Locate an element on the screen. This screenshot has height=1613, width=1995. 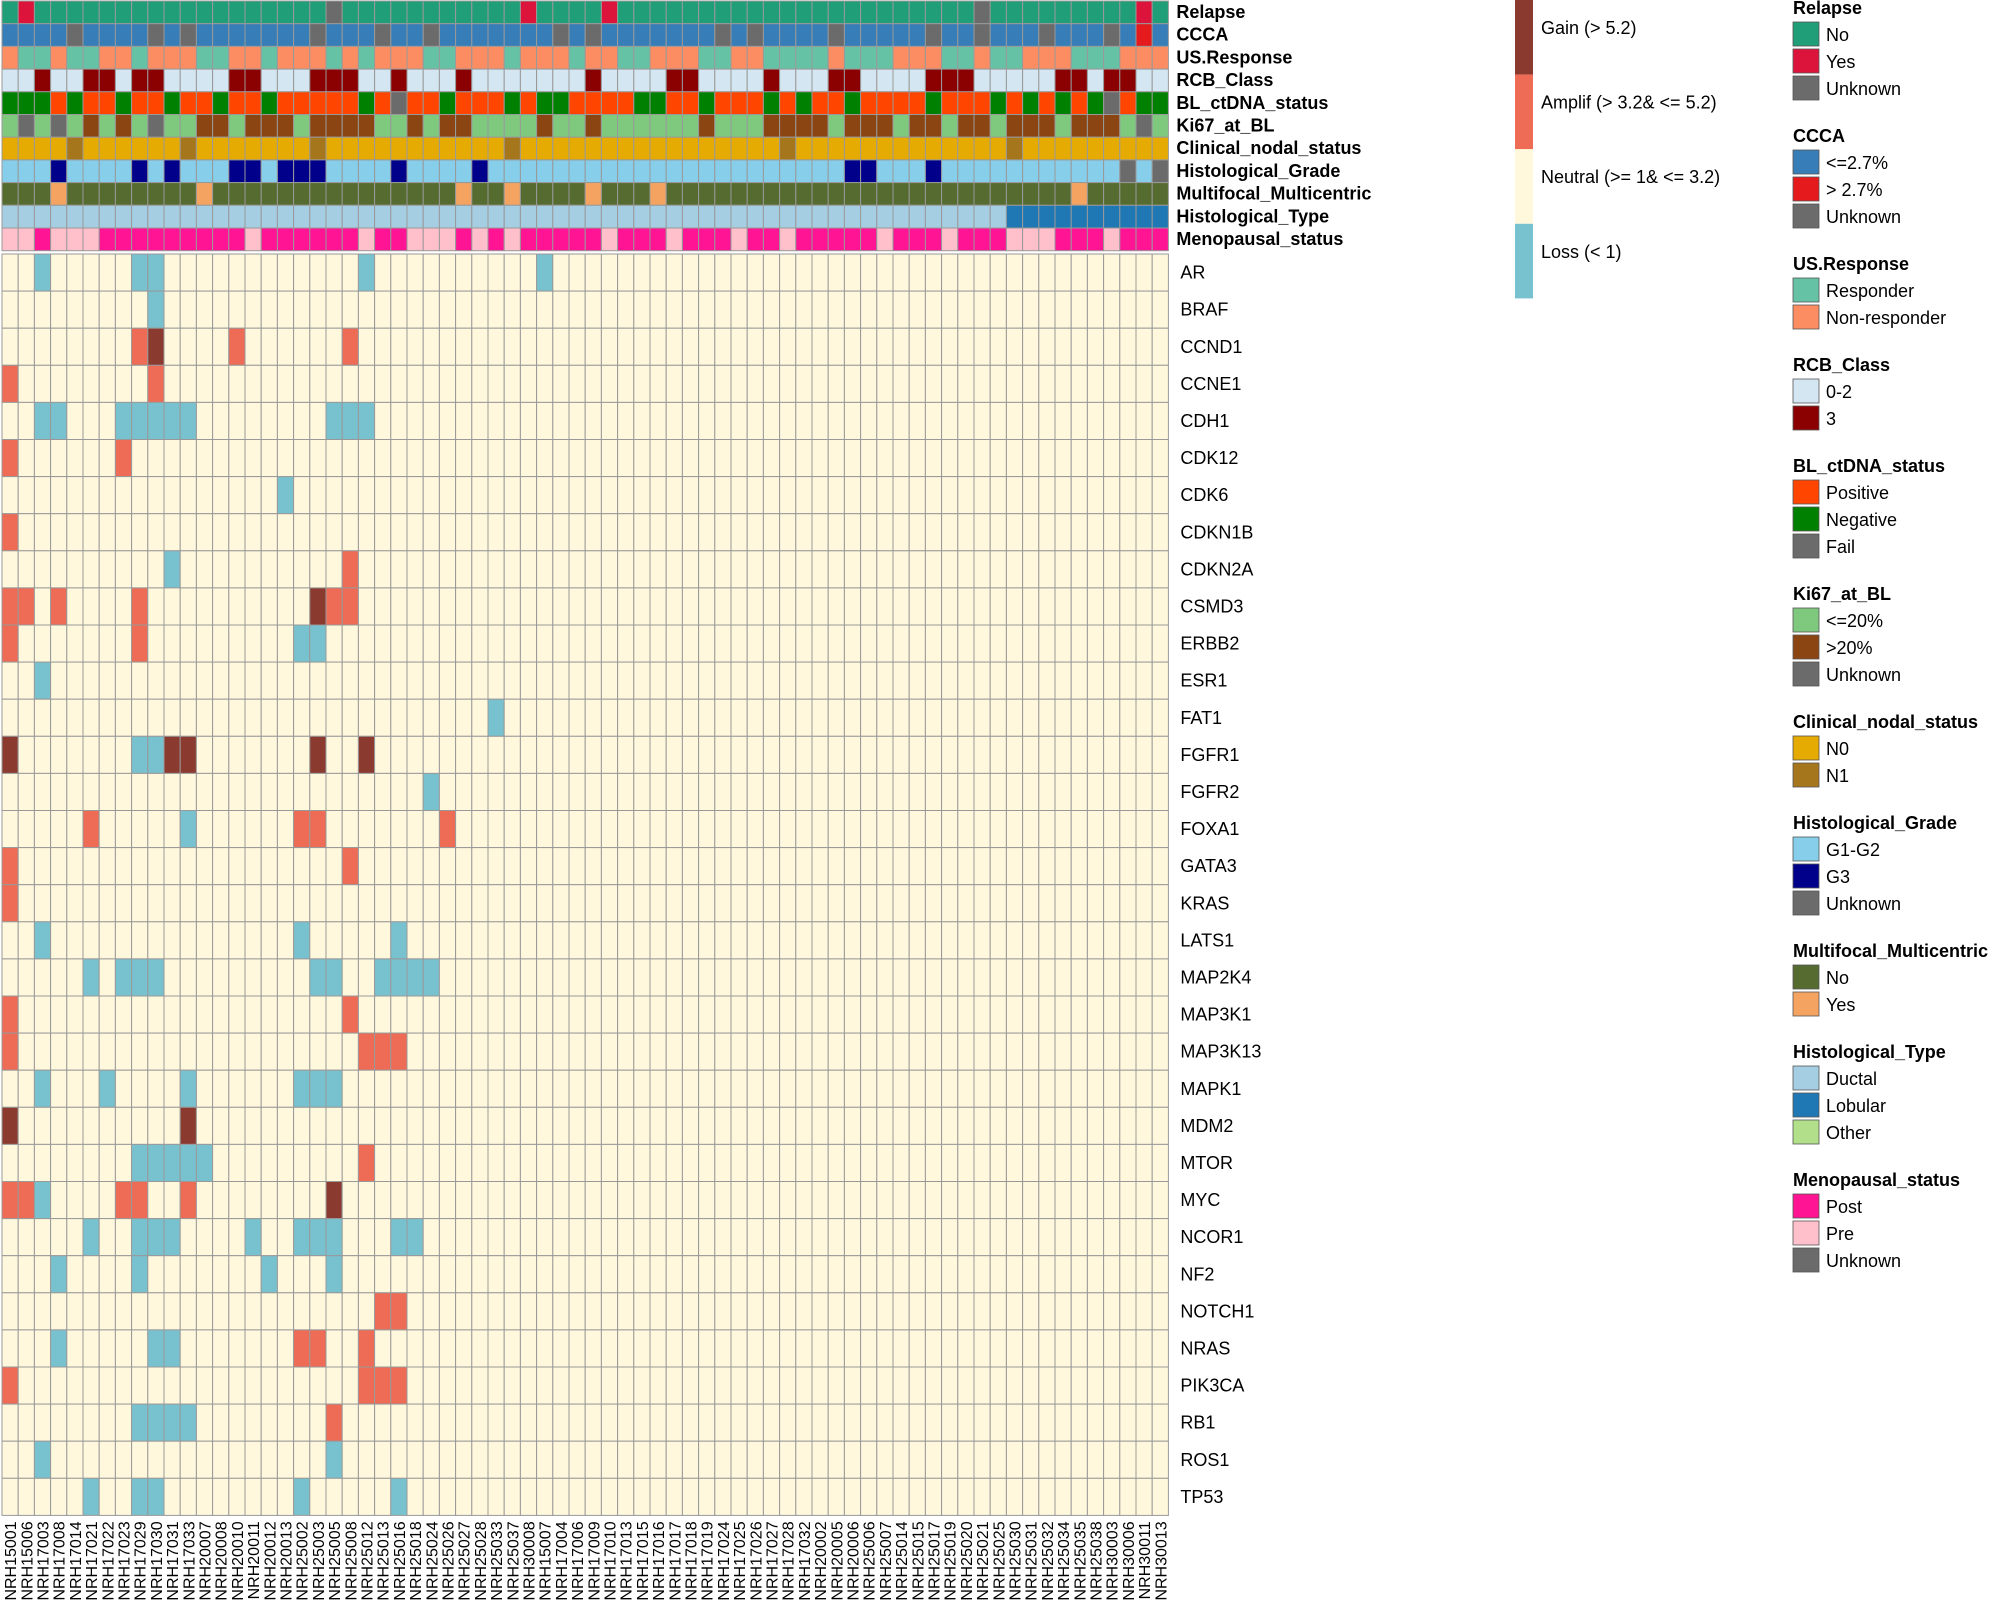
gene-label: BRAF is located at coordinates (1204, 310).